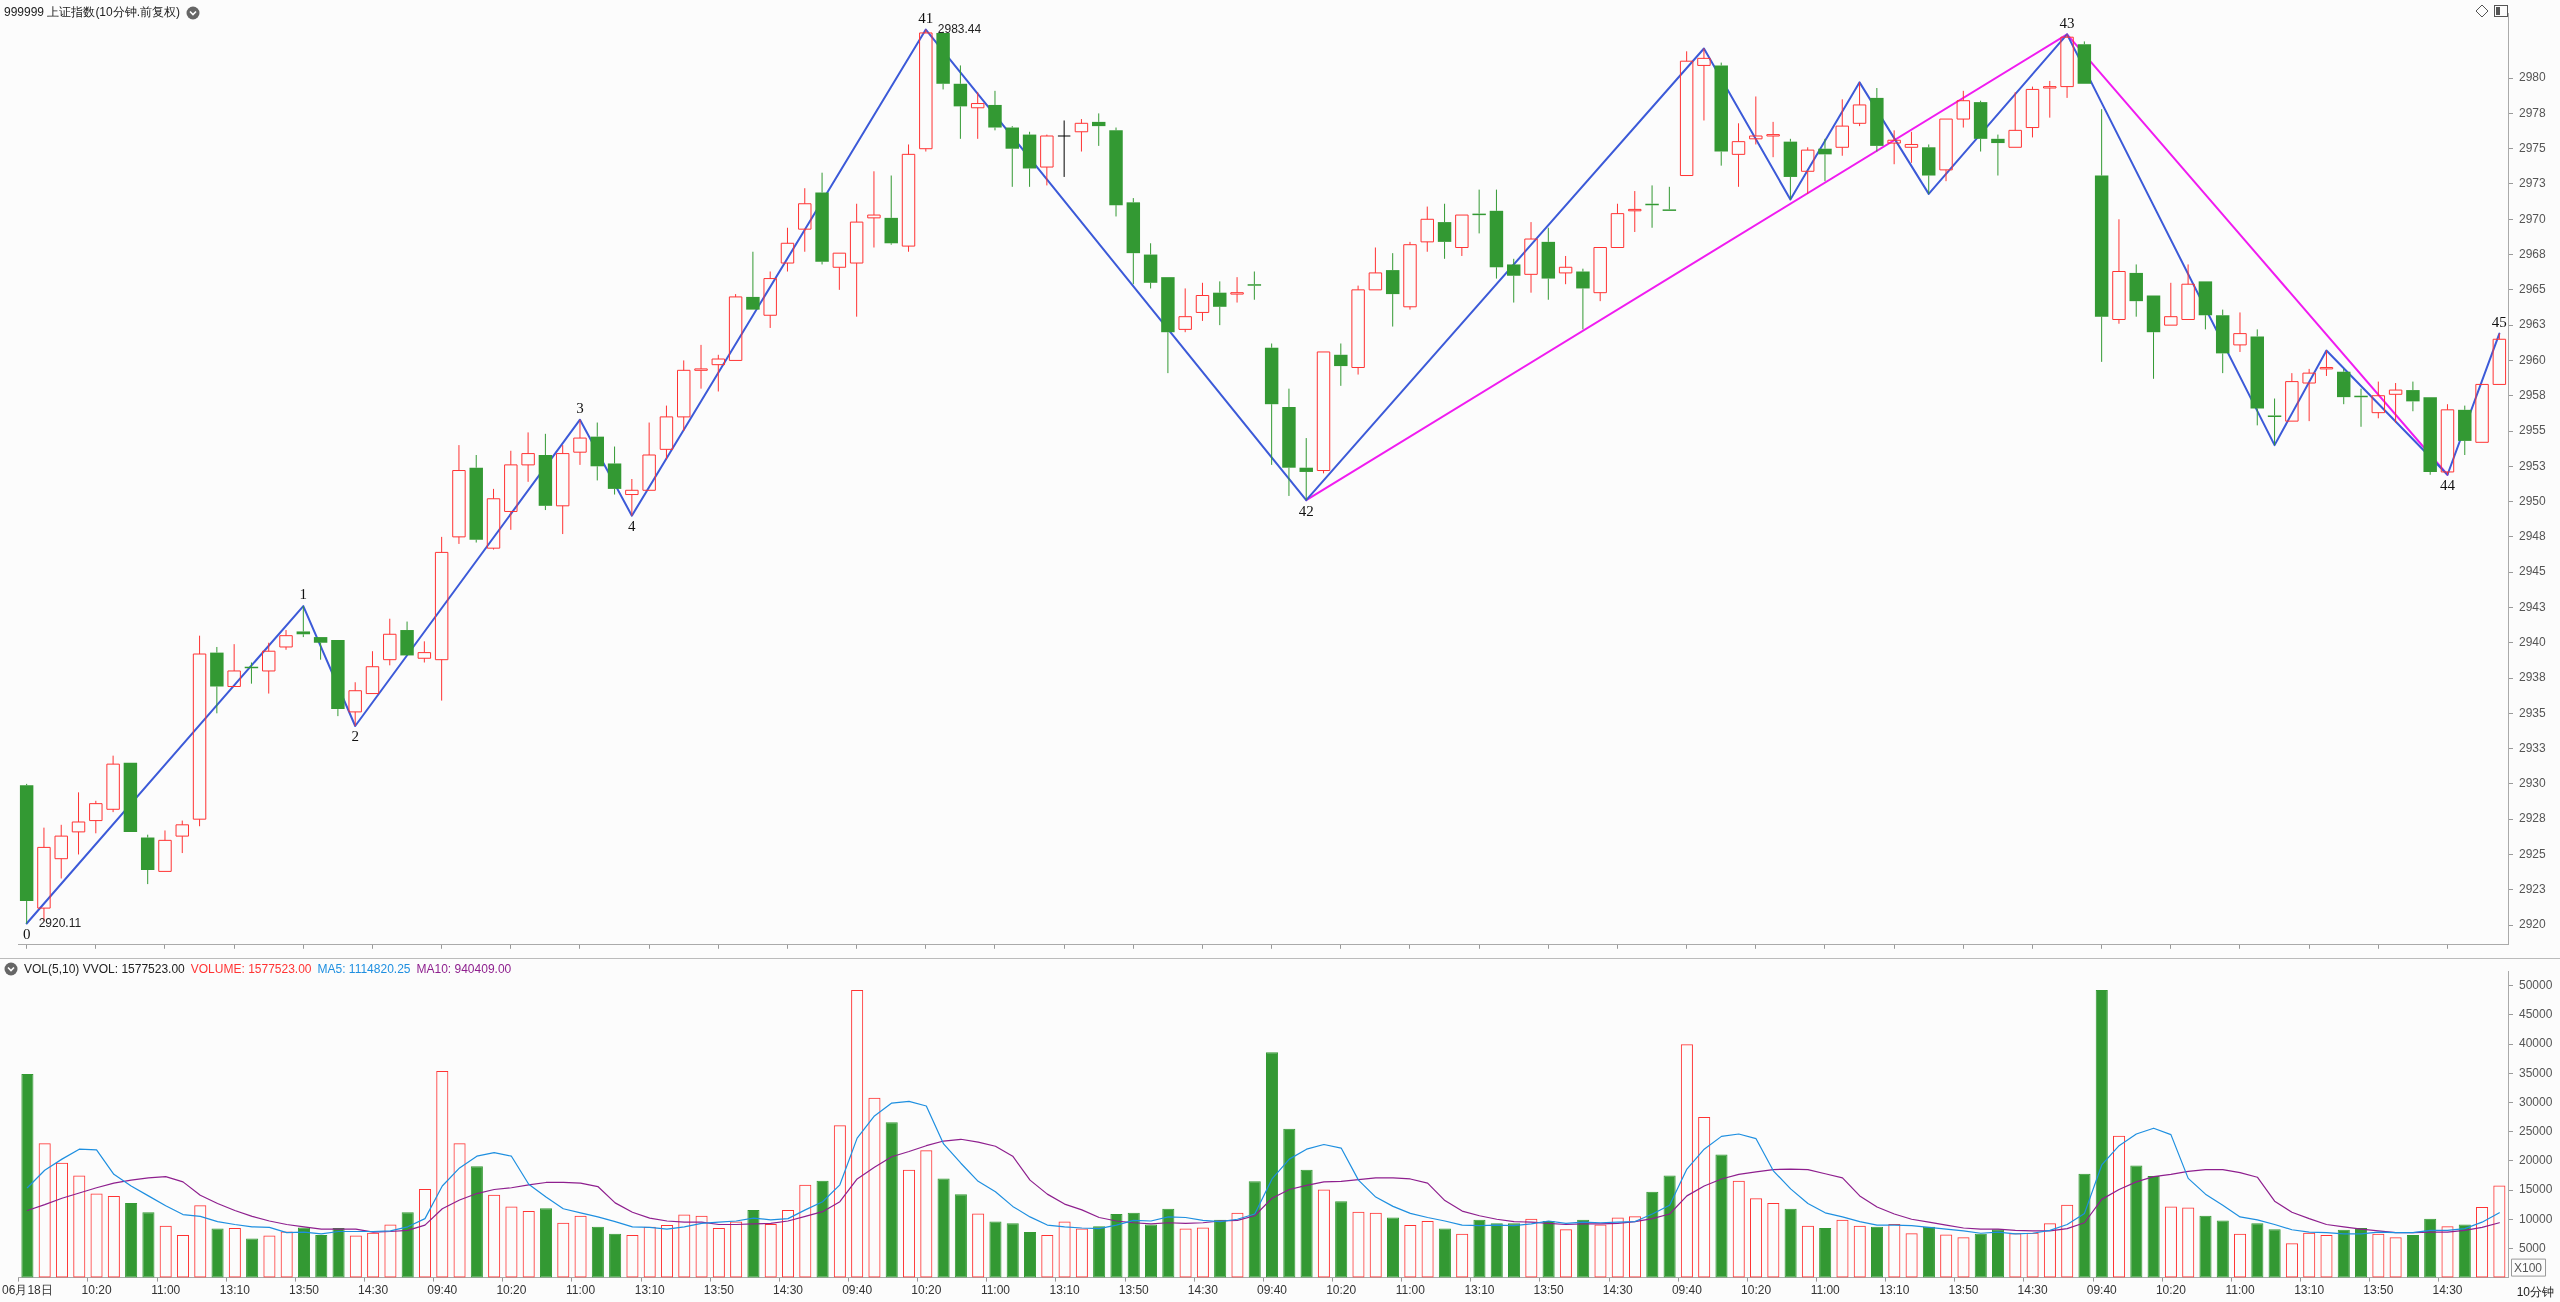 The image size is (2560, 1302). What do you see at coordinates (2536, 985) in the screenshot?
I see `y-tick-label: 50000` at bounding box center [2536, 985].